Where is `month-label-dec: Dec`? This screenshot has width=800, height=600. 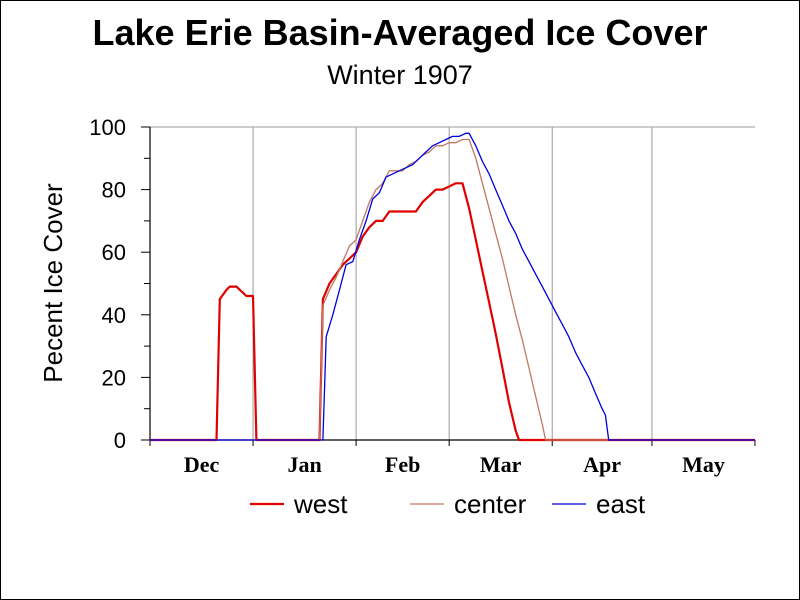 month-label-dec: Dec is located at coordinates (202, 464).